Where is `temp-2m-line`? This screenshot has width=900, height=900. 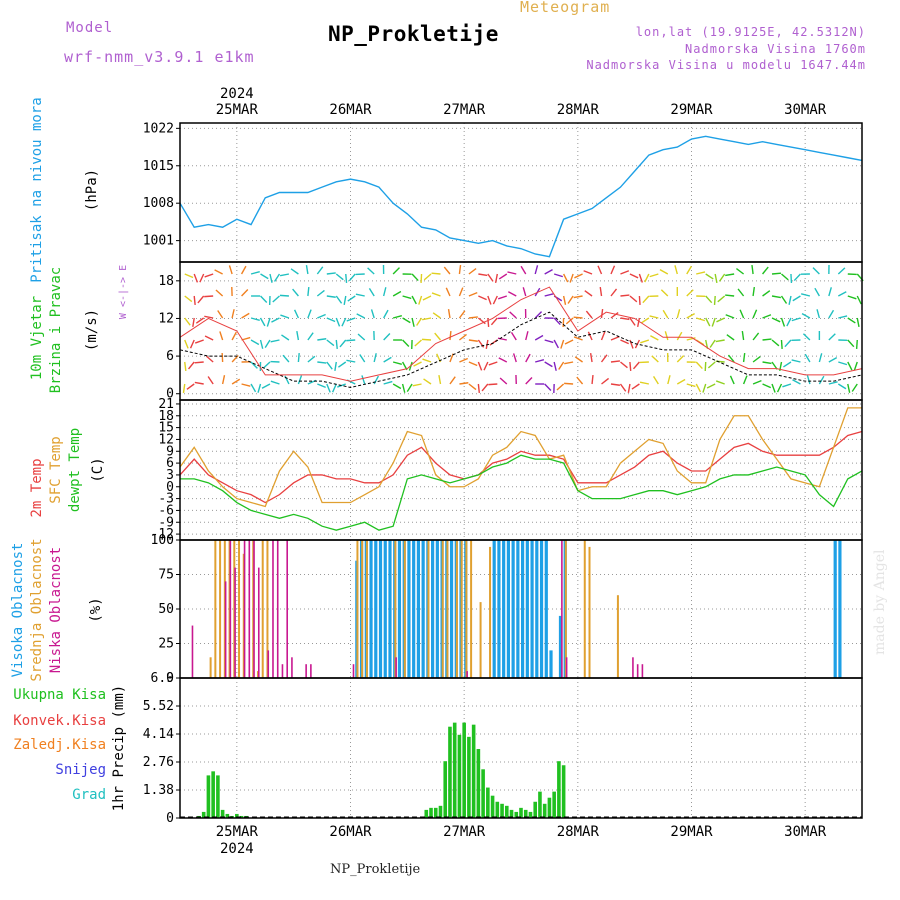
temp-2m-line is located at coordinates (521, 467).